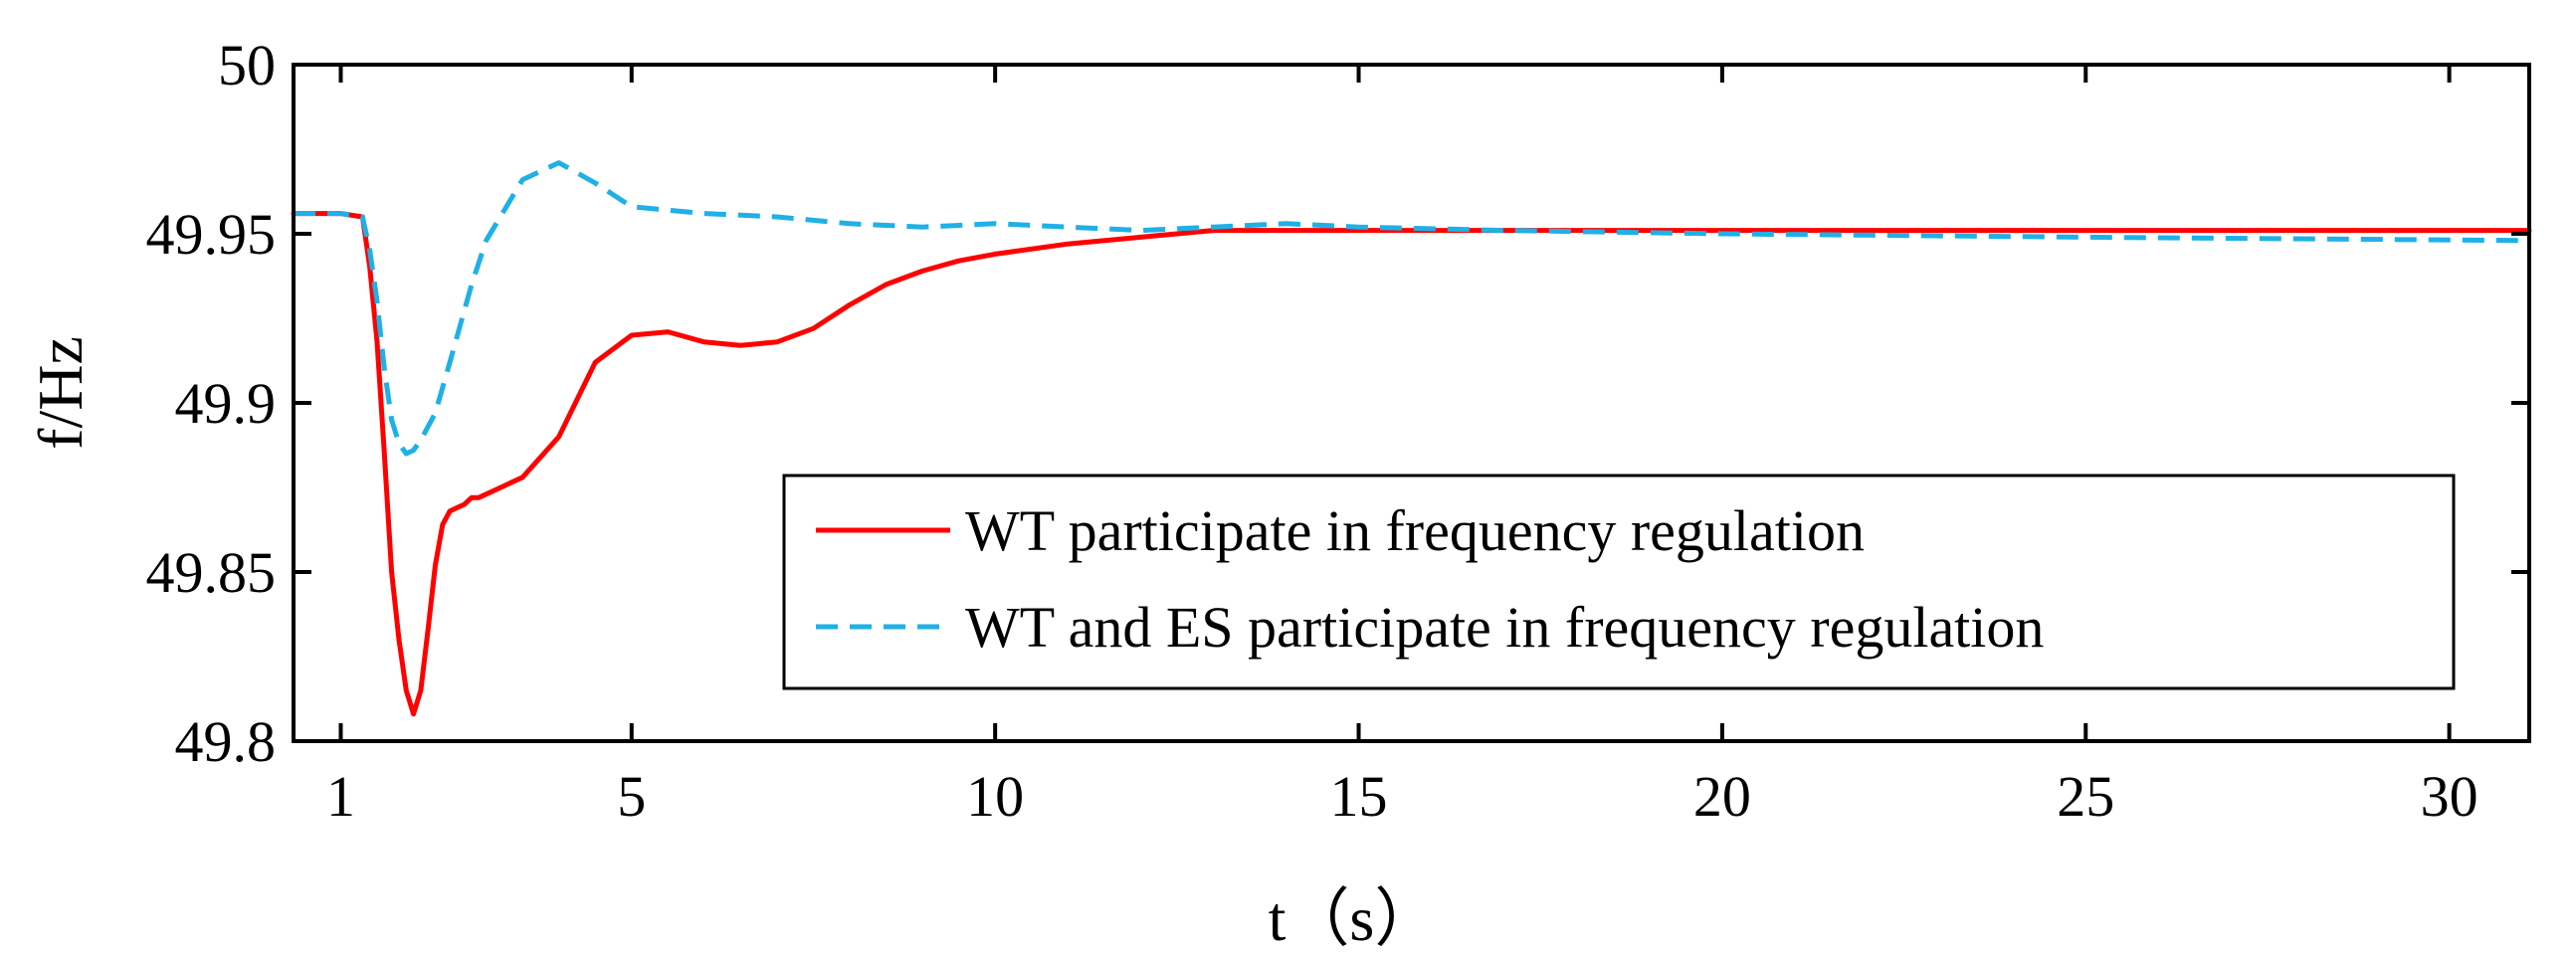  Describe the element at coordinates (211, 573) in the screenshot. I see `y-tick-label: 49.85` at that location.